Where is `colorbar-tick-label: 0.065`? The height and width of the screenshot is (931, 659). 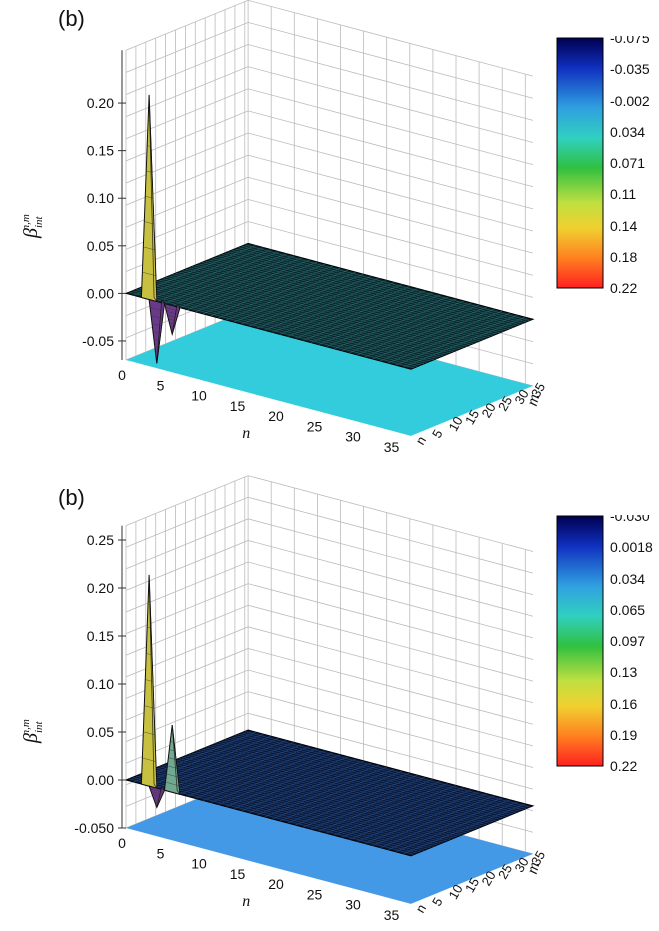
colorbar-tick-label: 0.065 is located at coordinates (628, 609).